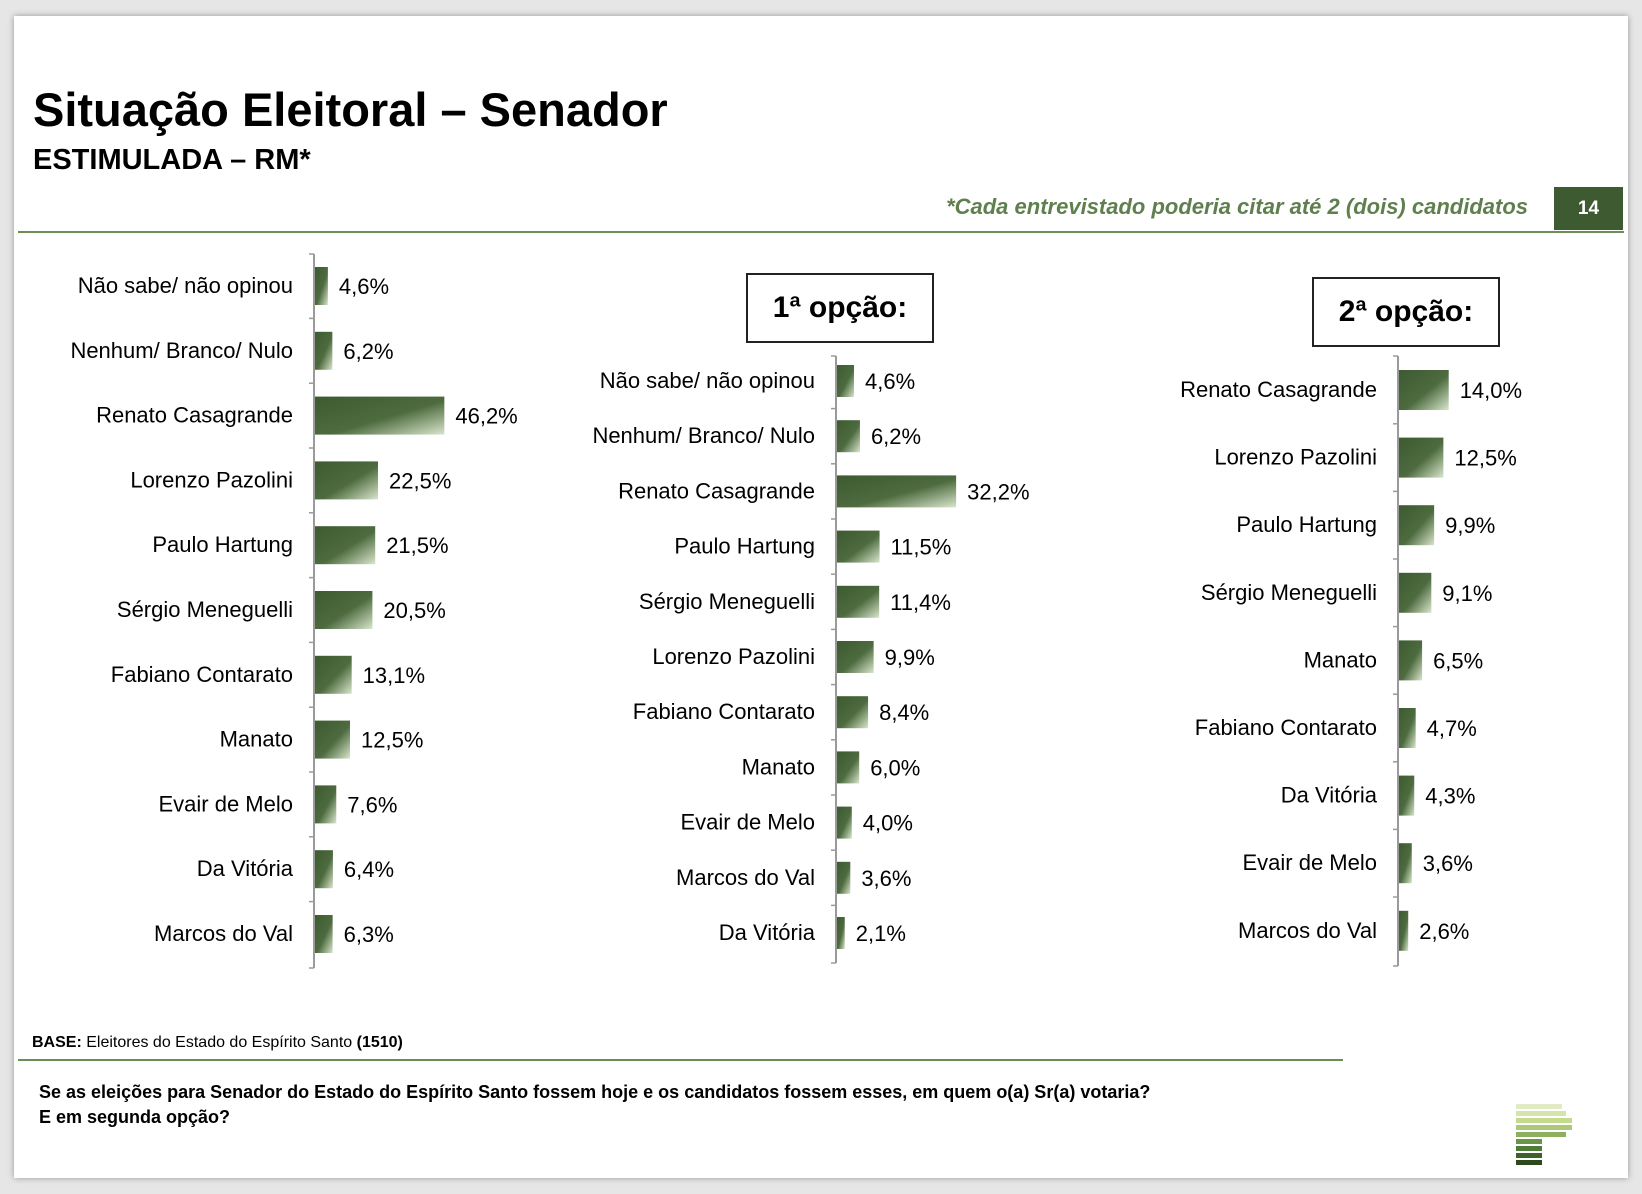 The image size is (1642, 1194). What do you see at coordinates (1406, 311) in the screenshot?
I see `second-option-label: 2ª opção:` at bounding box center [1406, 311].